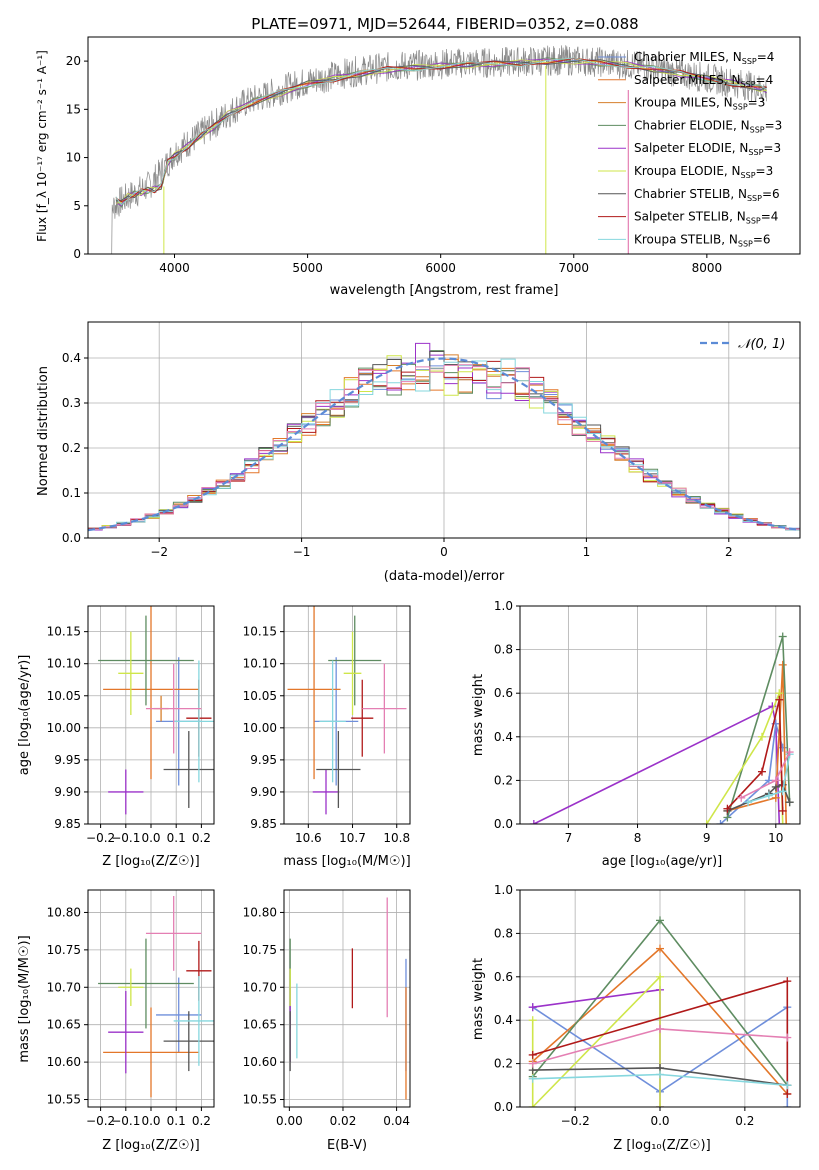  Describe the element at coordinates (201, 1121) in the screenshot. I see `x-tick-label: 0.2` at that location.